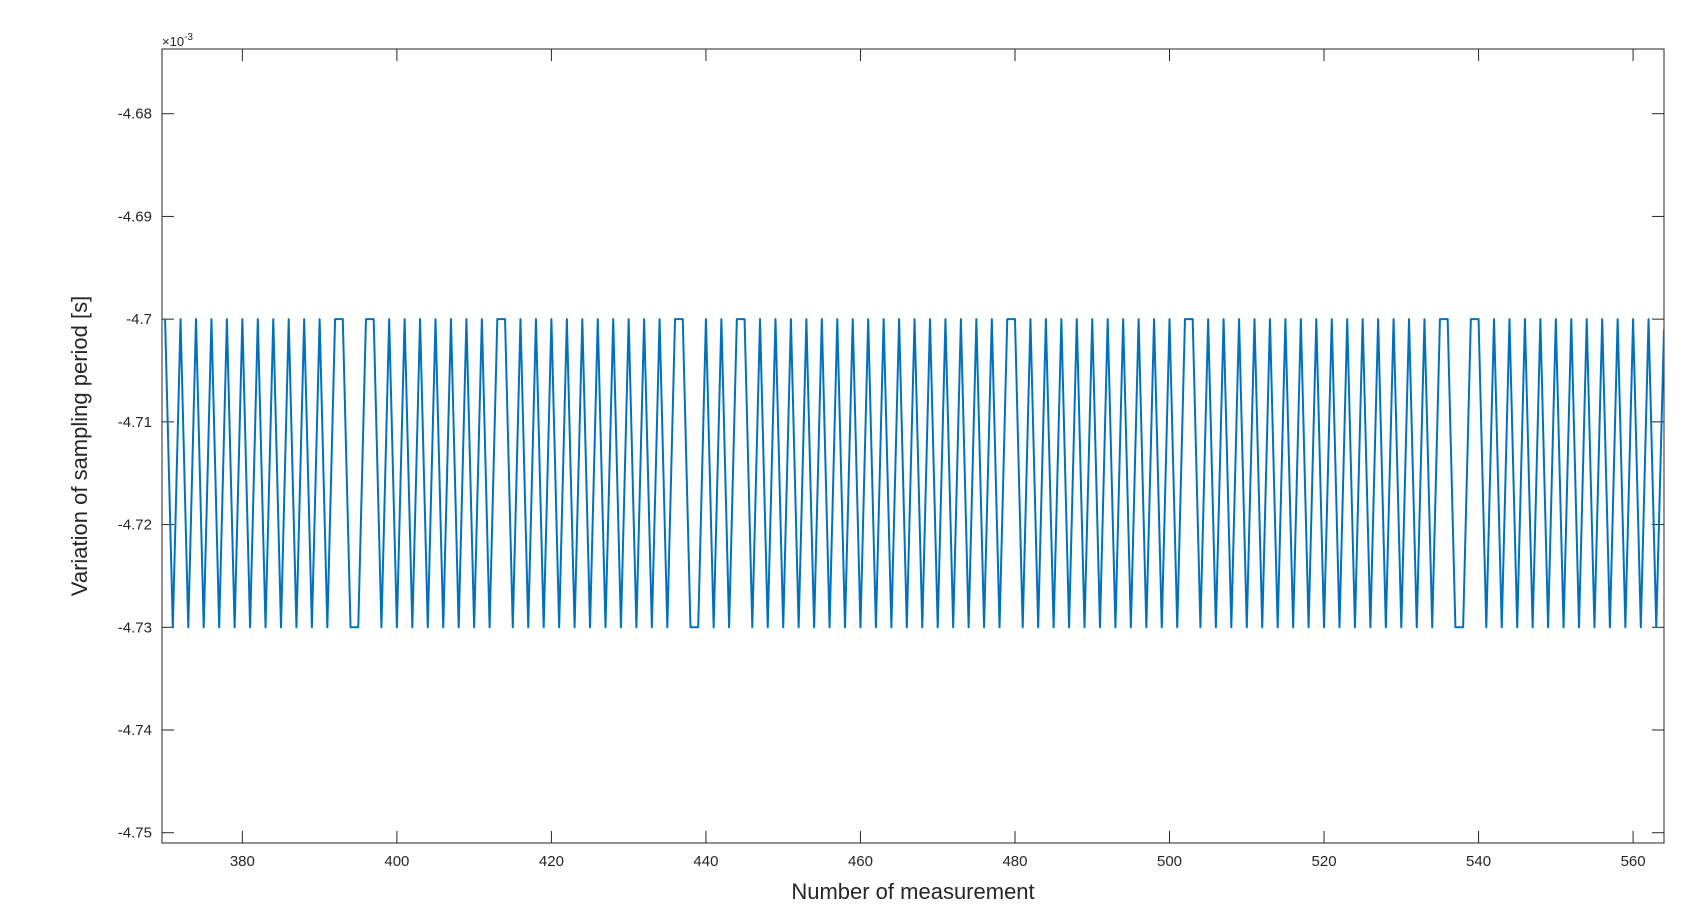 This screenshot has width=1701, height=911. What do you see at coordinates (1633, 861) in the screenshot?
I see `x-tick-label: 560` at bounding box center [1633, 861].